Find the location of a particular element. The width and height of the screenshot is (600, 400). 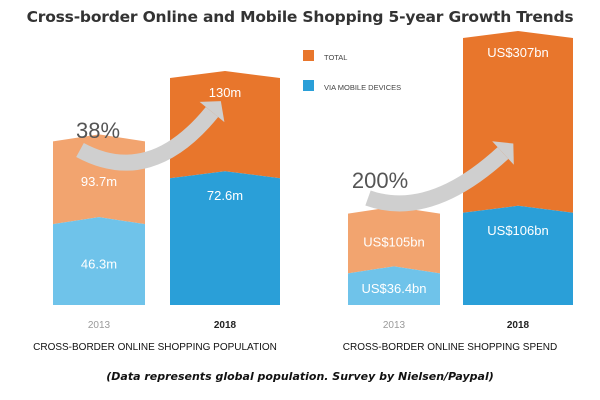

data-label-total-2018: 130m is located at coordinates (225, 92).